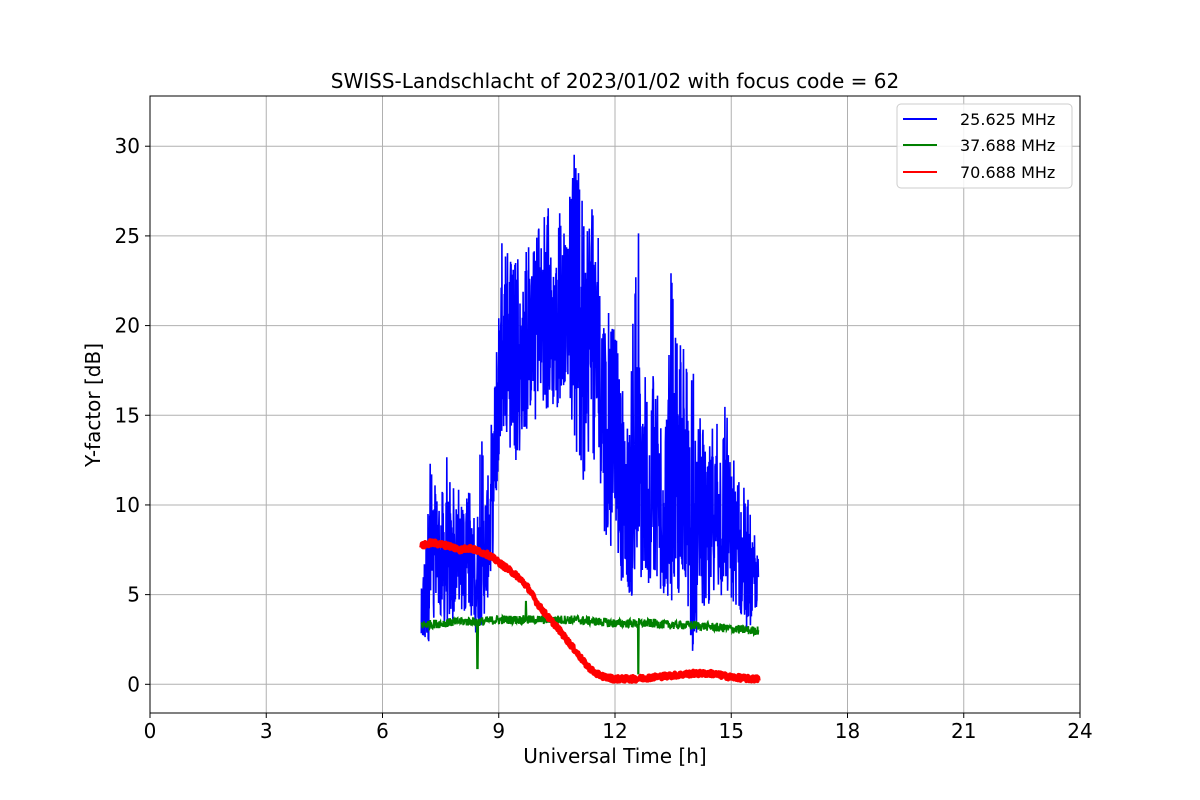 Image resolution: width=1200 pixels, height=800 pixels. What do you see at coordinates (266, 731) in the screenshot?
I see `x-tick-label: 3` at bounding box center [266, 731].